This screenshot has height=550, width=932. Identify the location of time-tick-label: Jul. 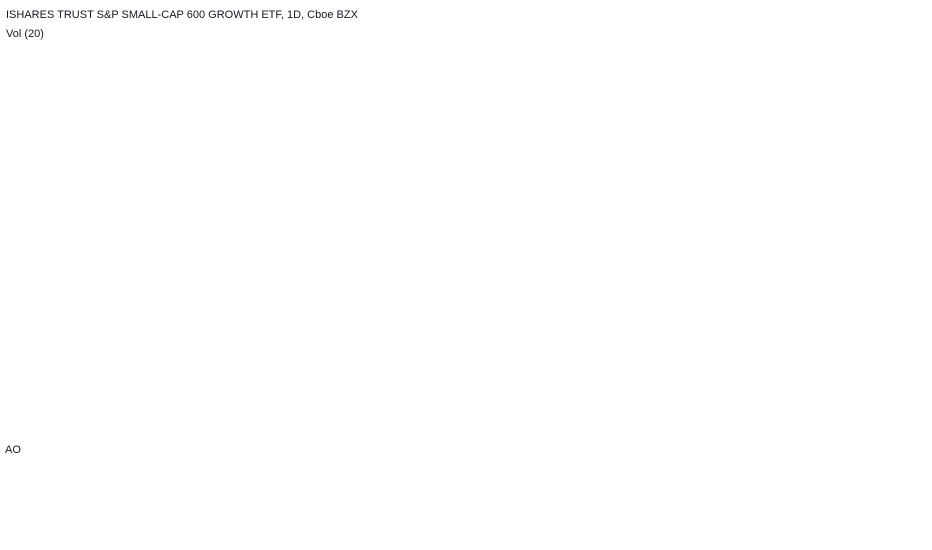
(716, 539).